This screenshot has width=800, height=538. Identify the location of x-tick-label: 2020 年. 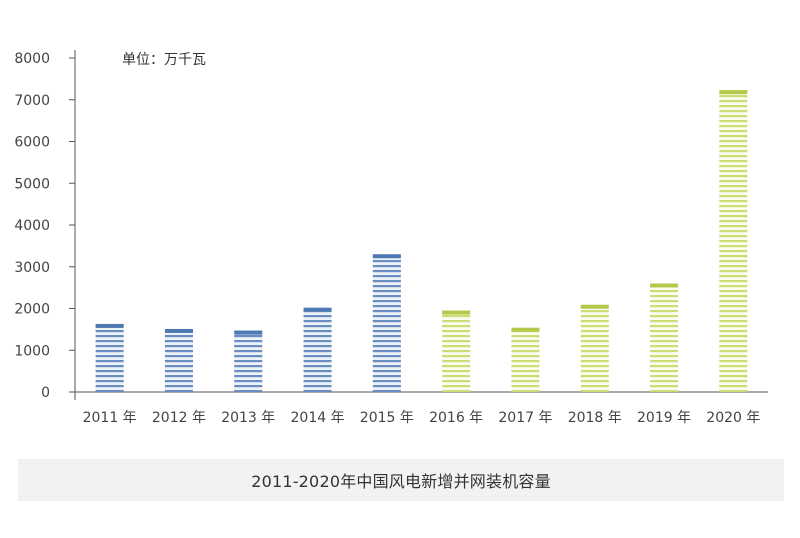
(733, 418).